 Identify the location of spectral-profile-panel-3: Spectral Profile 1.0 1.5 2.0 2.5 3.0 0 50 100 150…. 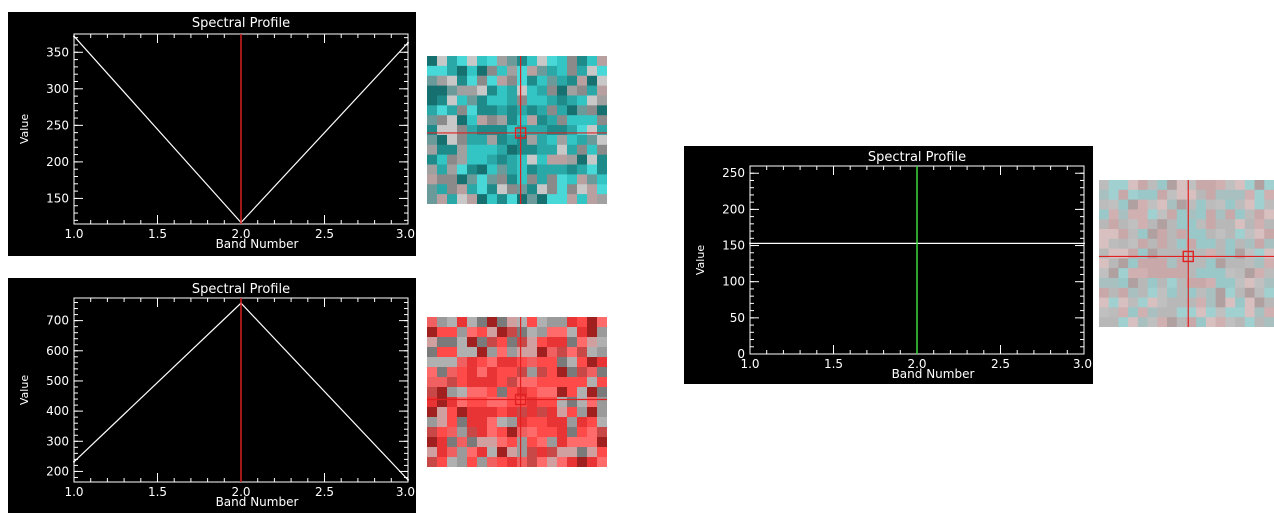
(888, 265).